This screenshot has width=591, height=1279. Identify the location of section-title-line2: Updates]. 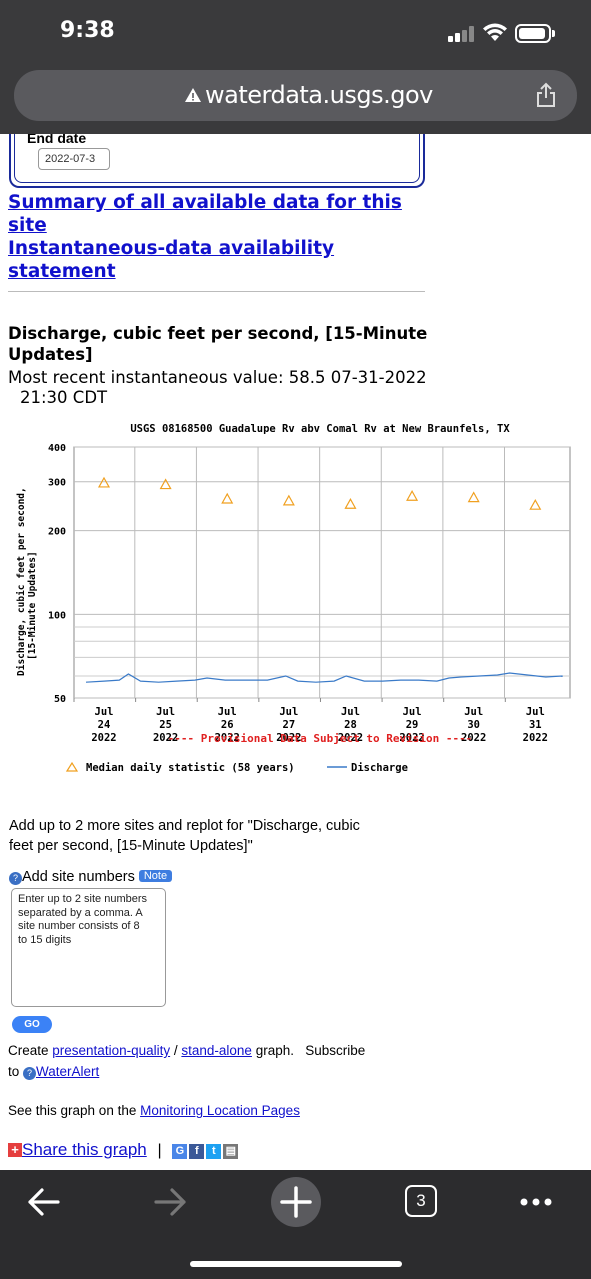
(50, 354).